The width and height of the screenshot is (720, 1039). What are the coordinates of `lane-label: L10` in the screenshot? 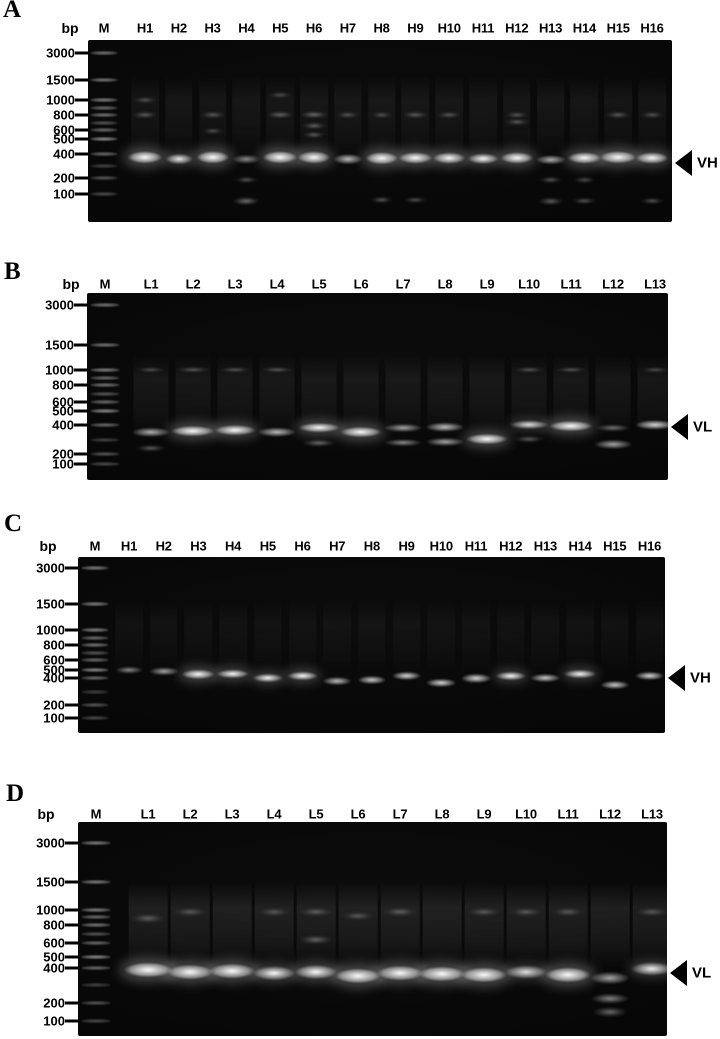 It's located at (529, 284).